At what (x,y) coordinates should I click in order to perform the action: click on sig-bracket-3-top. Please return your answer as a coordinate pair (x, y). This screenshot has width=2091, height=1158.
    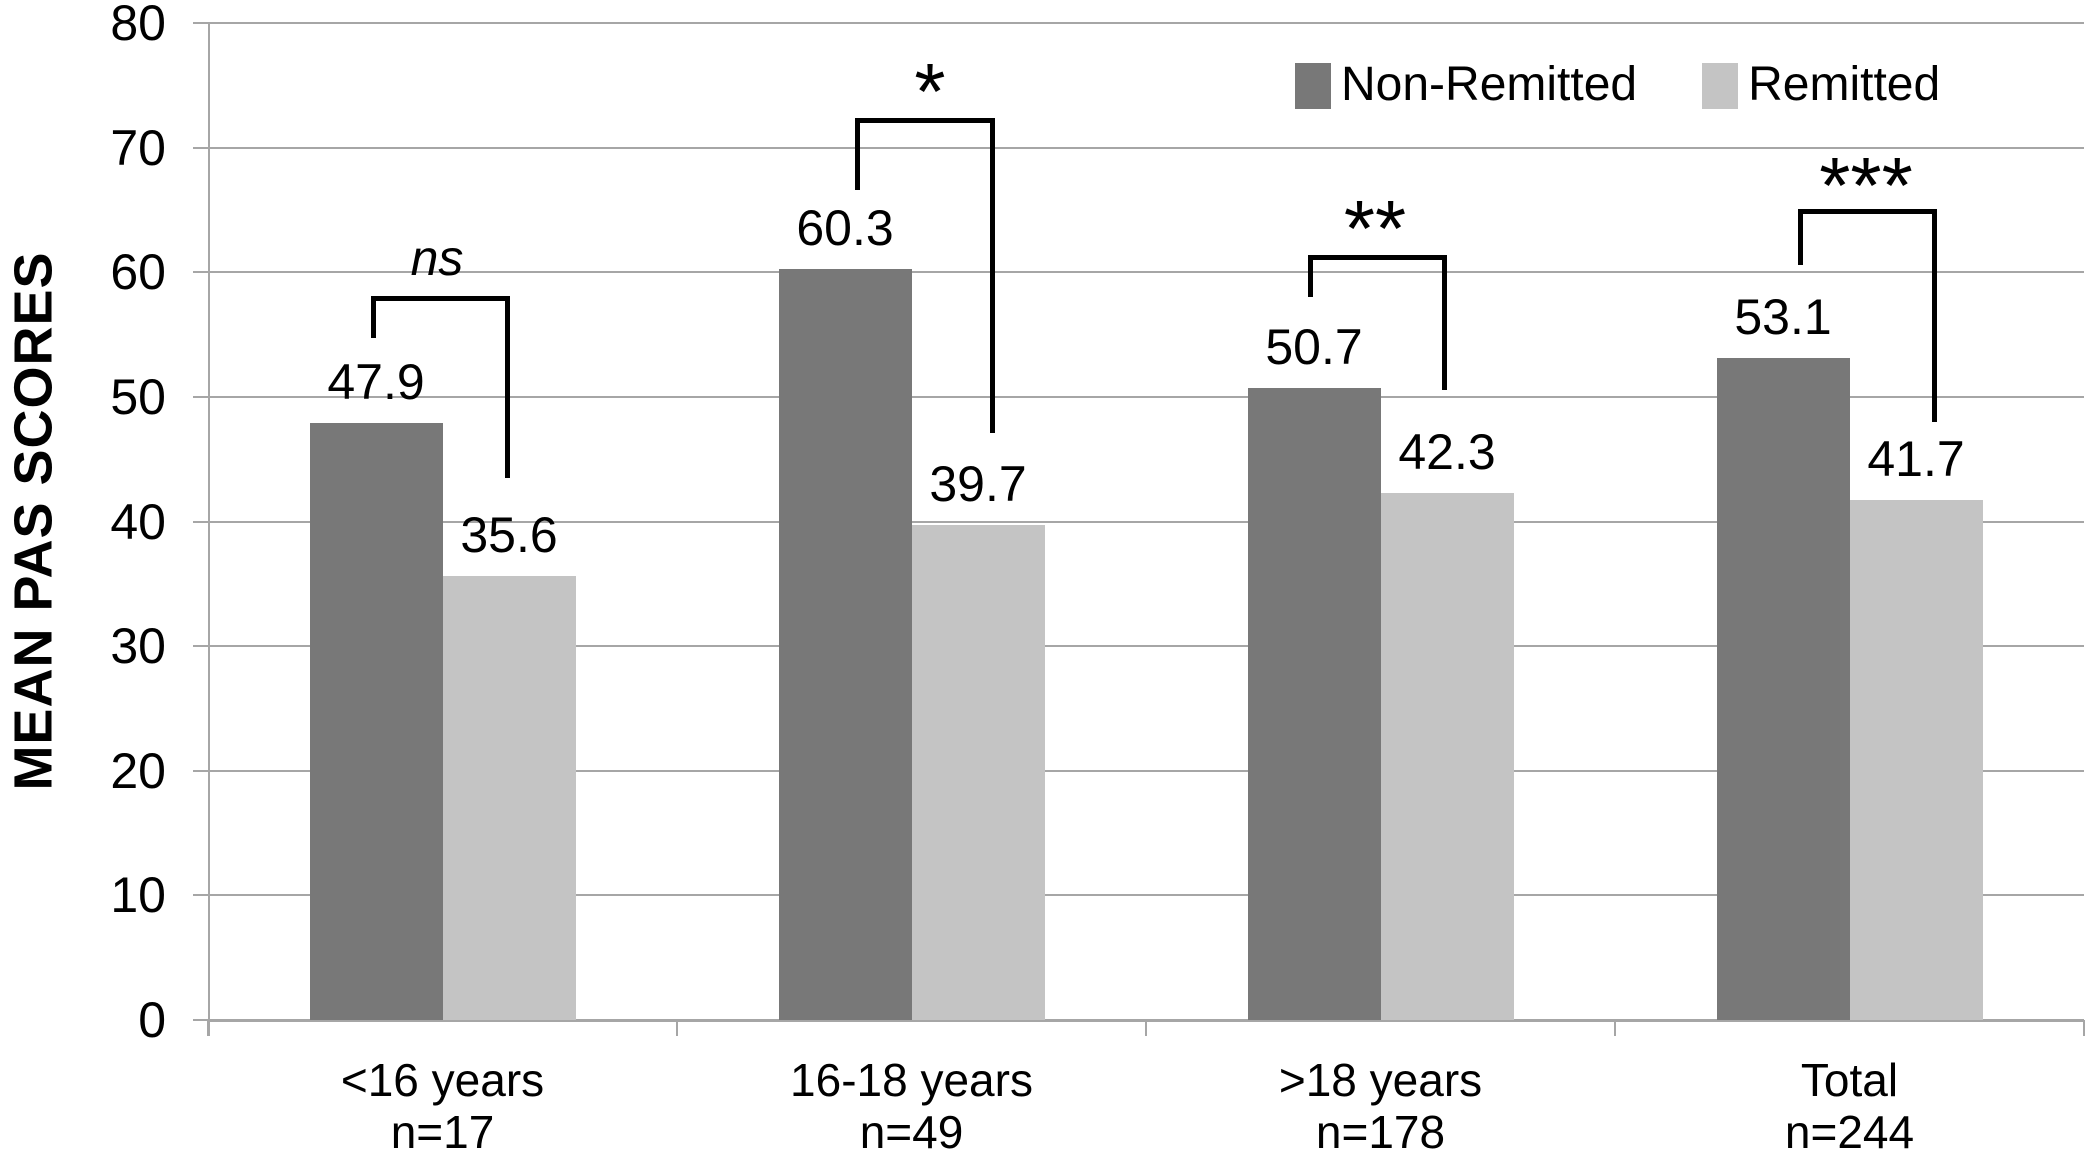
    Looking at the image, I should click on (1377, 257).